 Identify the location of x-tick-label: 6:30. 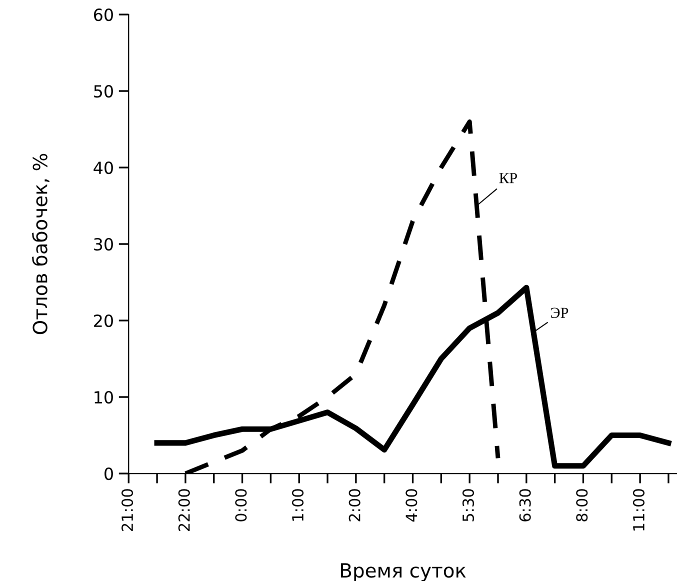
(525, 505).